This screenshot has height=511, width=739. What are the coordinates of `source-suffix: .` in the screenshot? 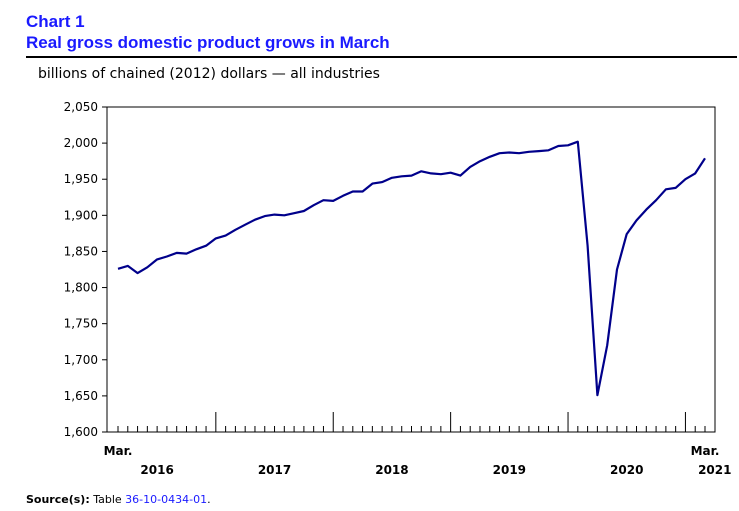 It's located at (209, 499).